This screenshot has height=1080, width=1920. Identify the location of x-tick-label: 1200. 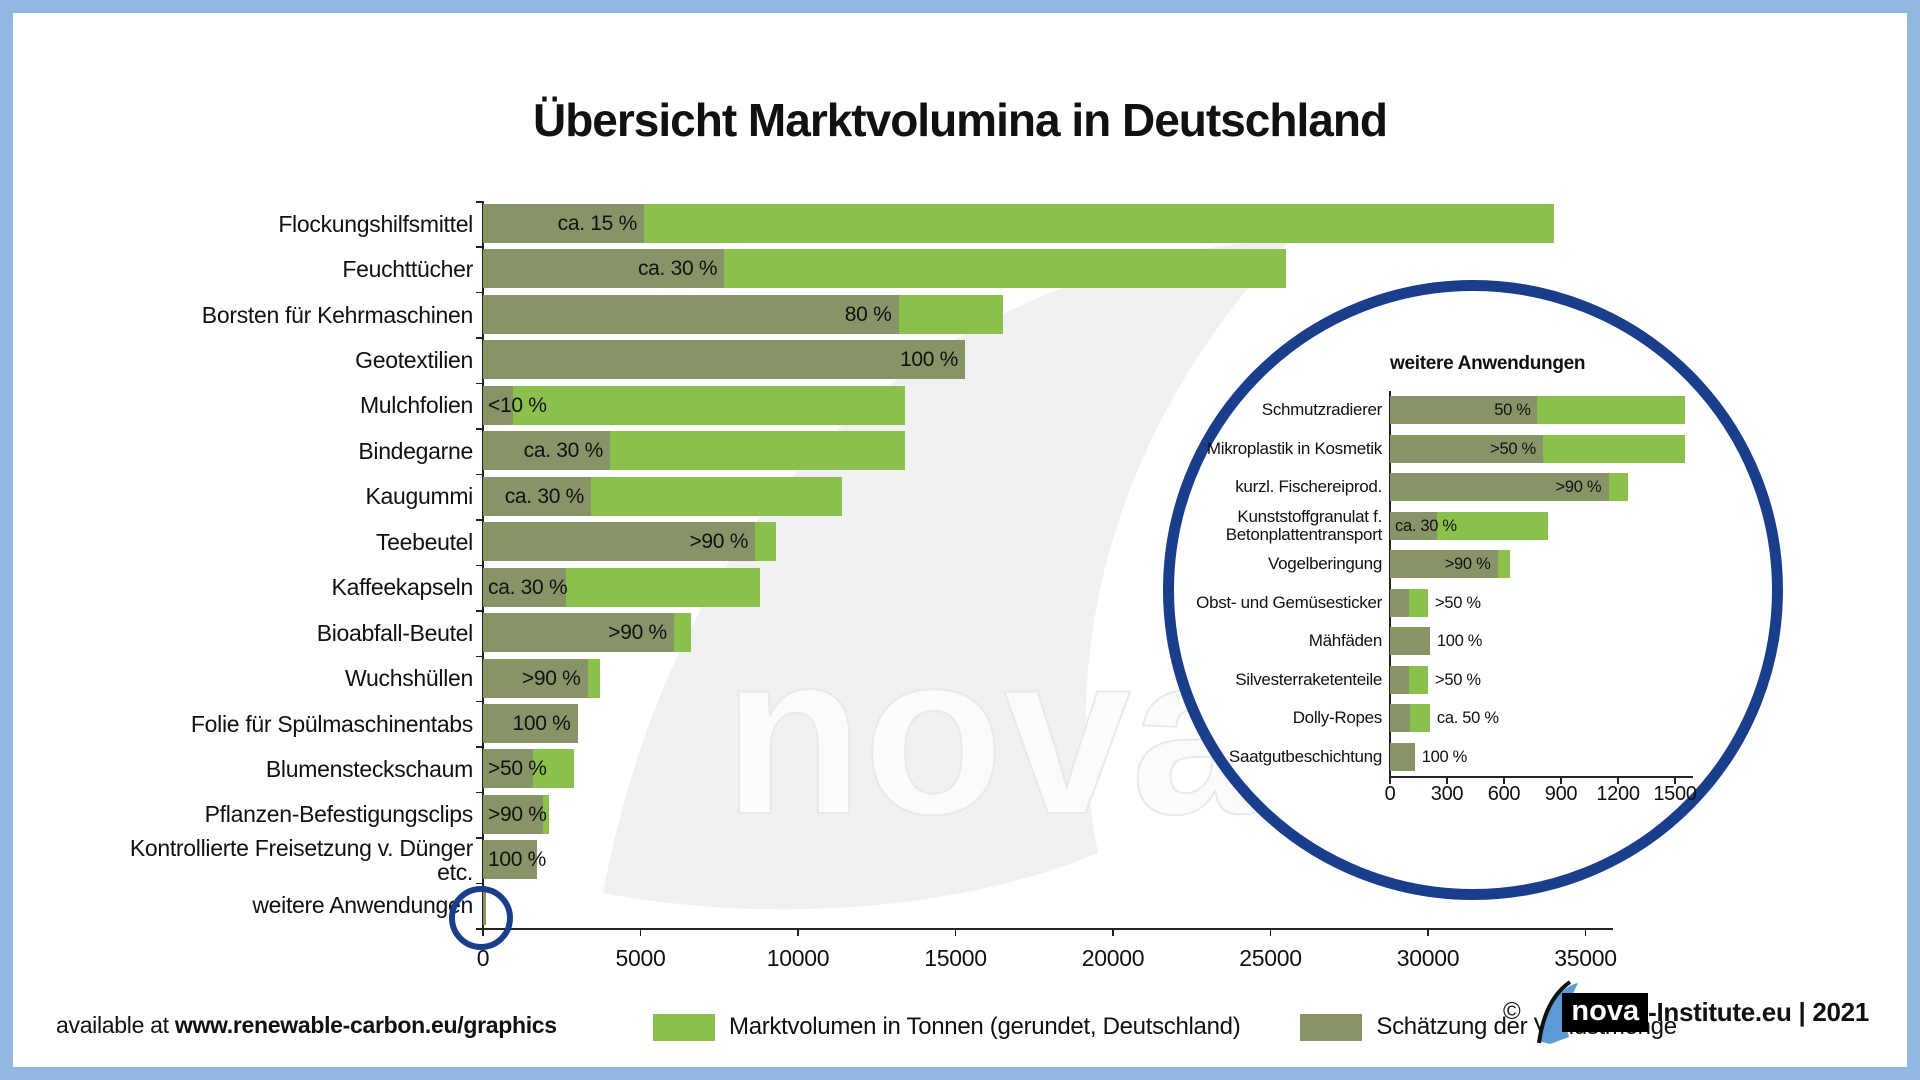
(1618, 794).